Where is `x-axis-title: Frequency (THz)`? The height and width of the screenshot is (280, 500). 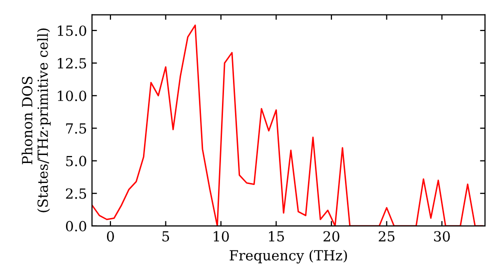 x-axis-title: Frequency (THz) is located at coordinates (288, 257).